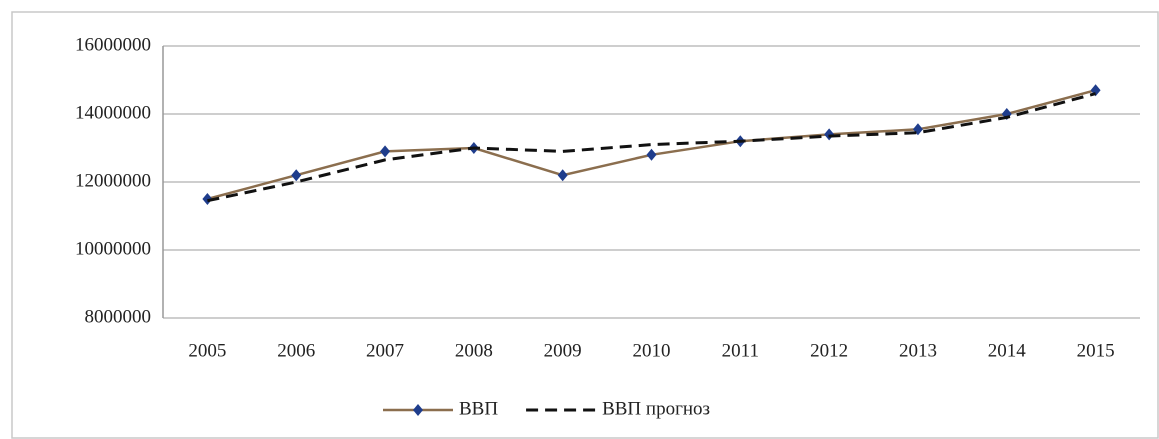 This screenshot has width=1159, height=439. I want to click on x-tick-label: 2010, so click(652, 350).